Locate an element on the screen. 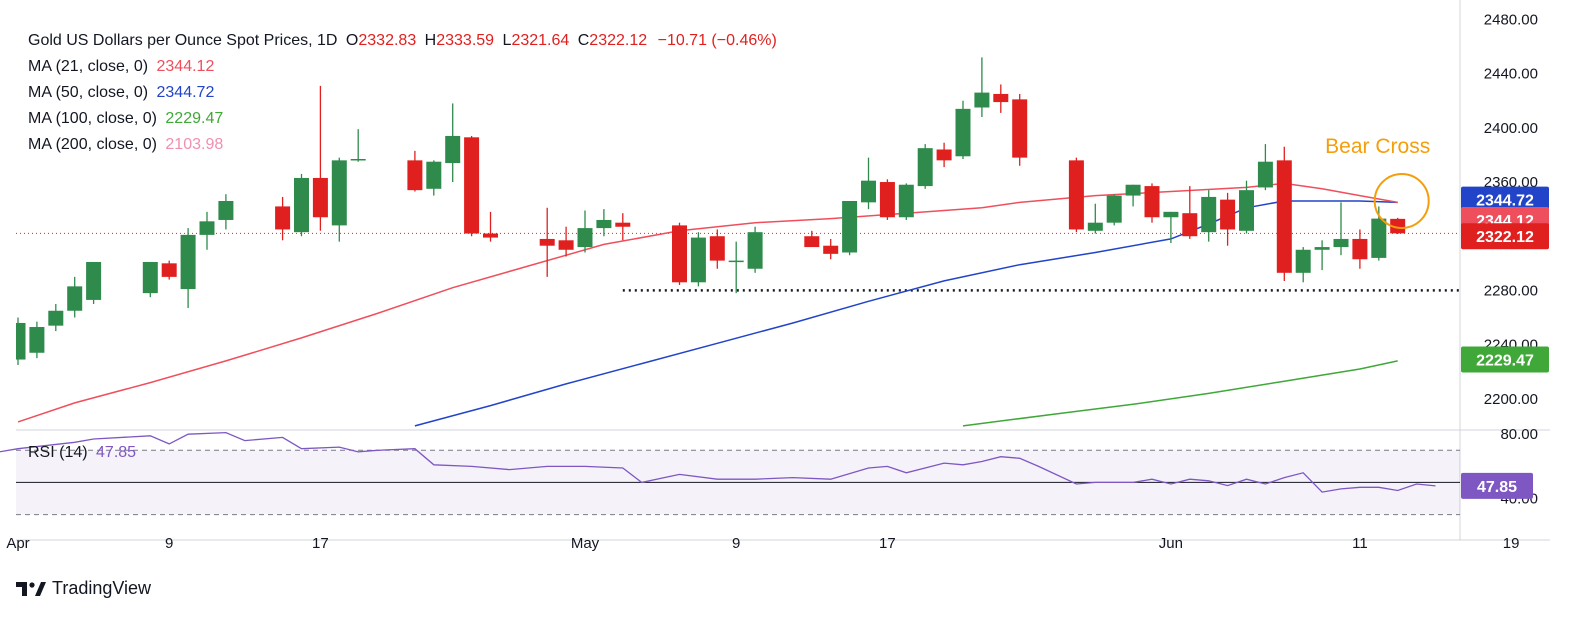 This screenshot has height=625, width=1592. price-tag-bg is located at coordinates (1505, 236).